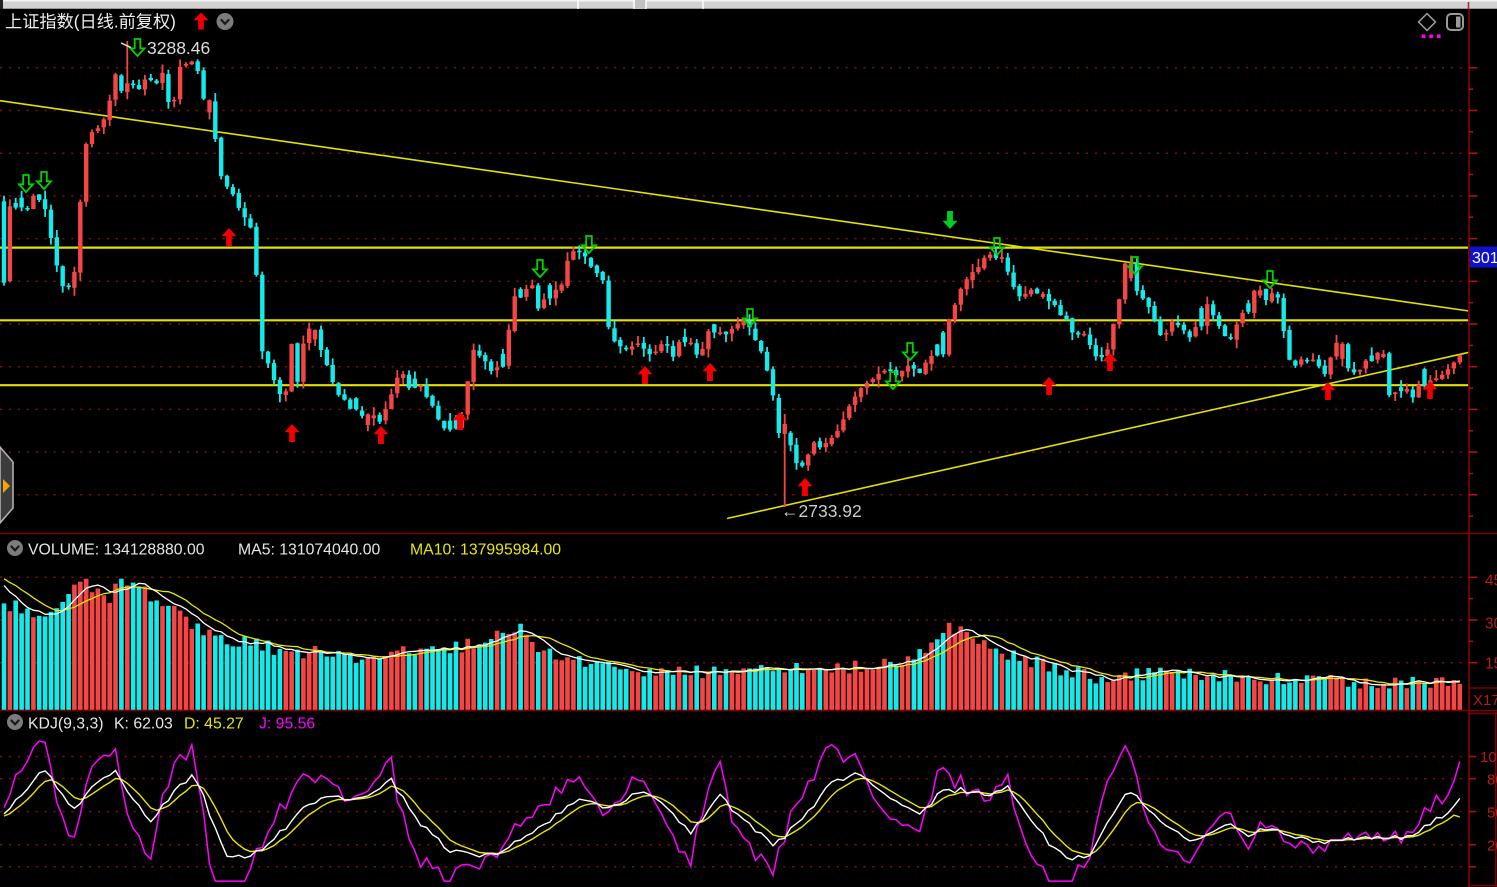  Describe the element at coordinates (214, 724) in the screenshot. I see `svg-text: D: 45.27` at that location.